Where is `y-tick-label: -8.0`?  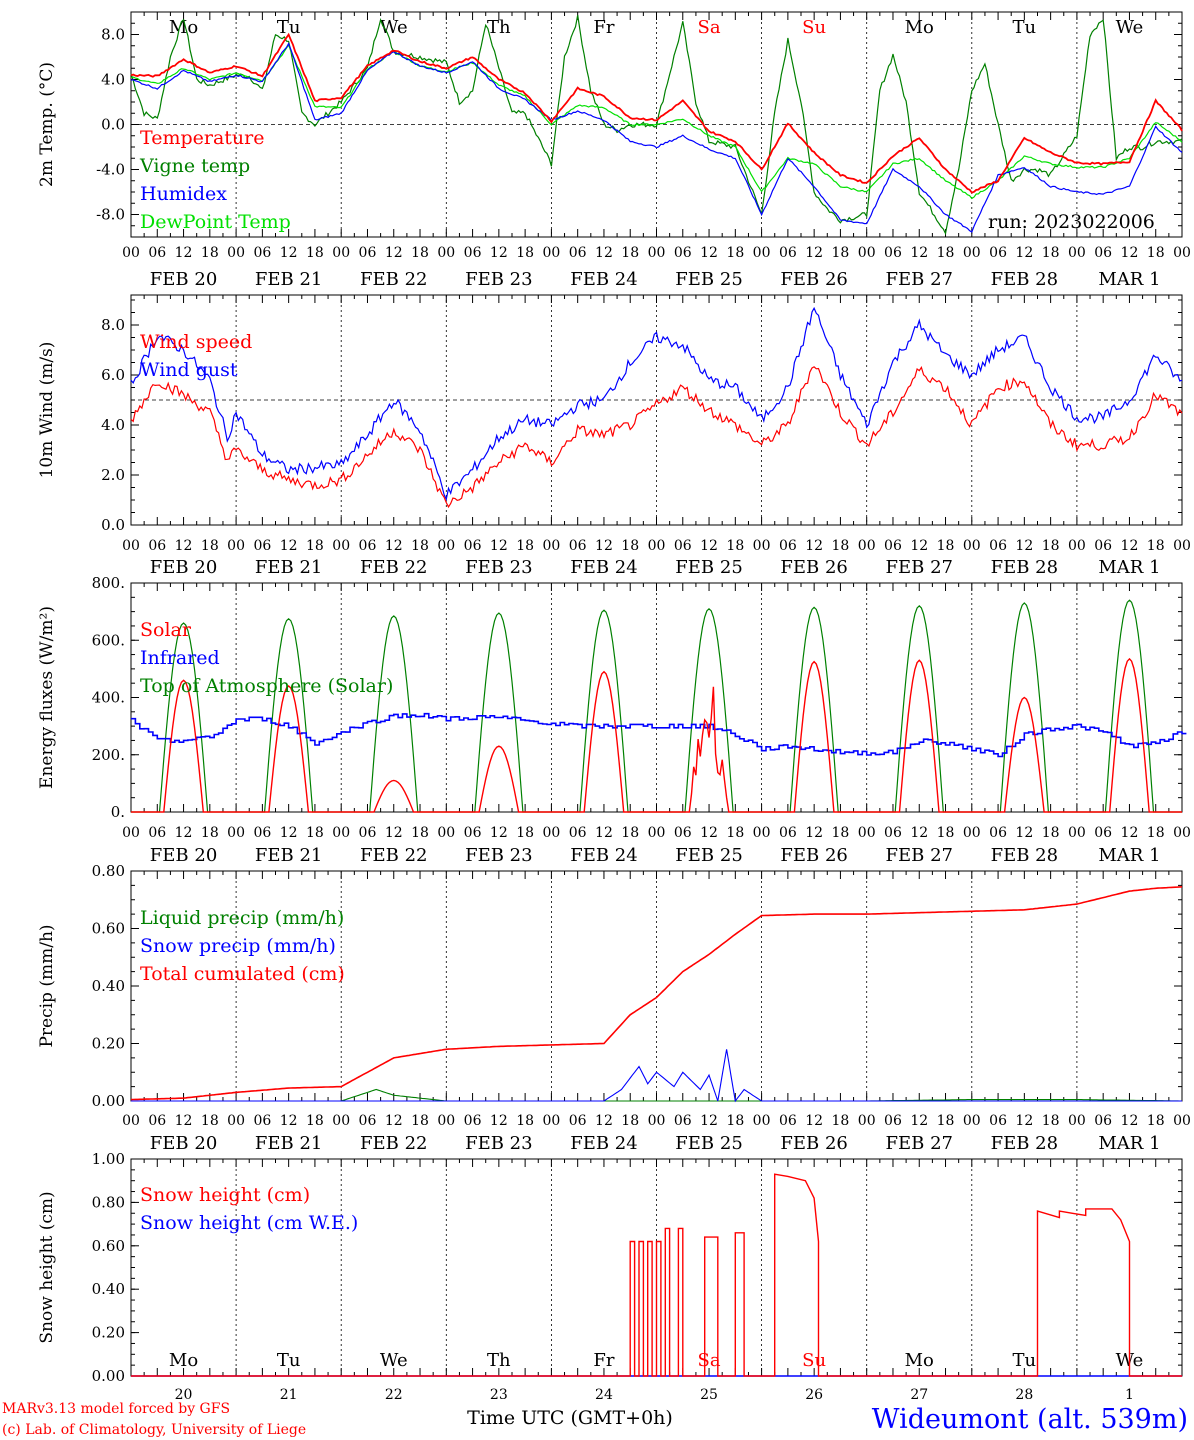 y-tick-label: -8.0 is located at coordinates (110, 215).